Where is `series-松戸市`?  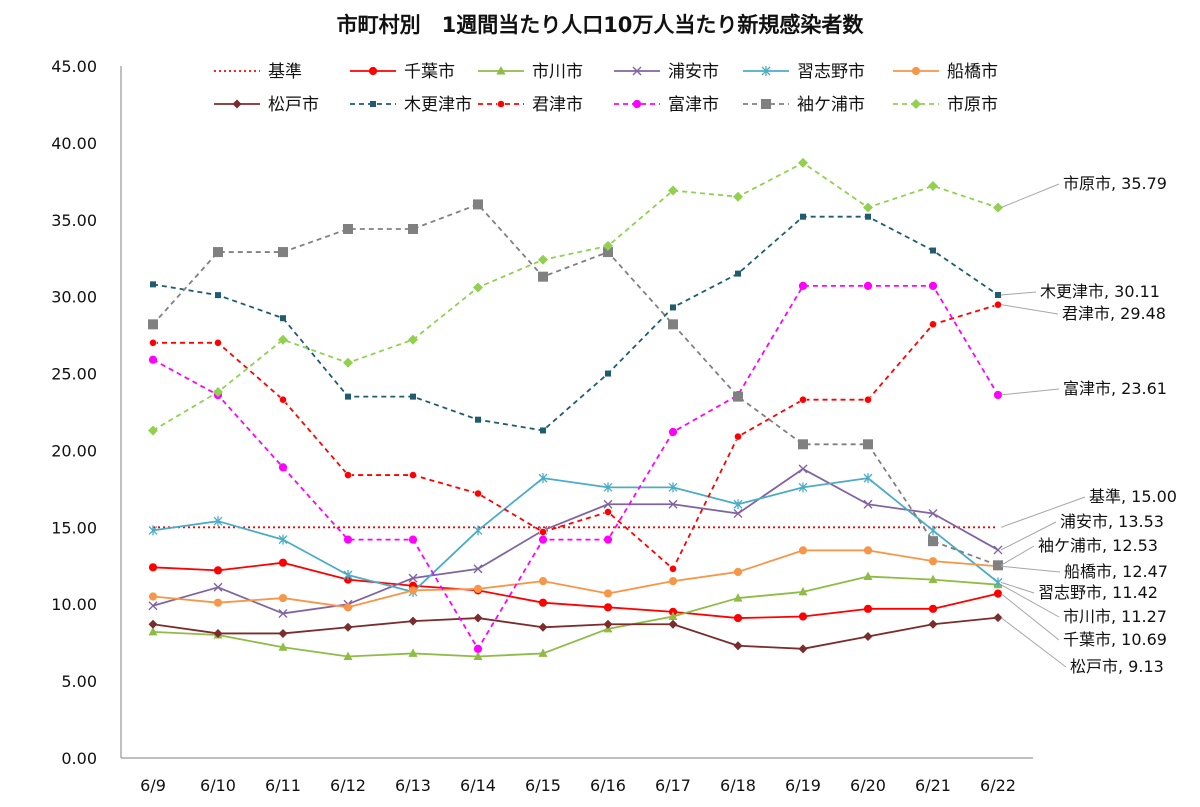
series-松戸市 is located at coordinates (575, 633).